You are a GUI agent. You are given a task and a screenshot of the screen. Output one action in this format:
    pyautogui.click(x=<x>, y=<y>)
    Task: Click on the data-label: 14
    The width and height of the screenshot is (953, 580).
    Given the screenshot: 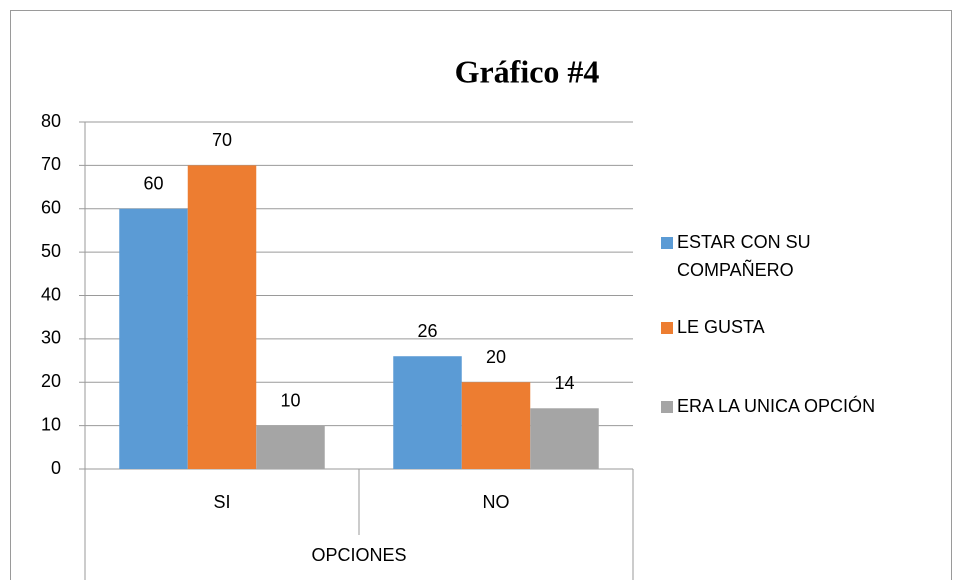 What is the action you would take?
    pyautogui.click(x=564, y=383)
    